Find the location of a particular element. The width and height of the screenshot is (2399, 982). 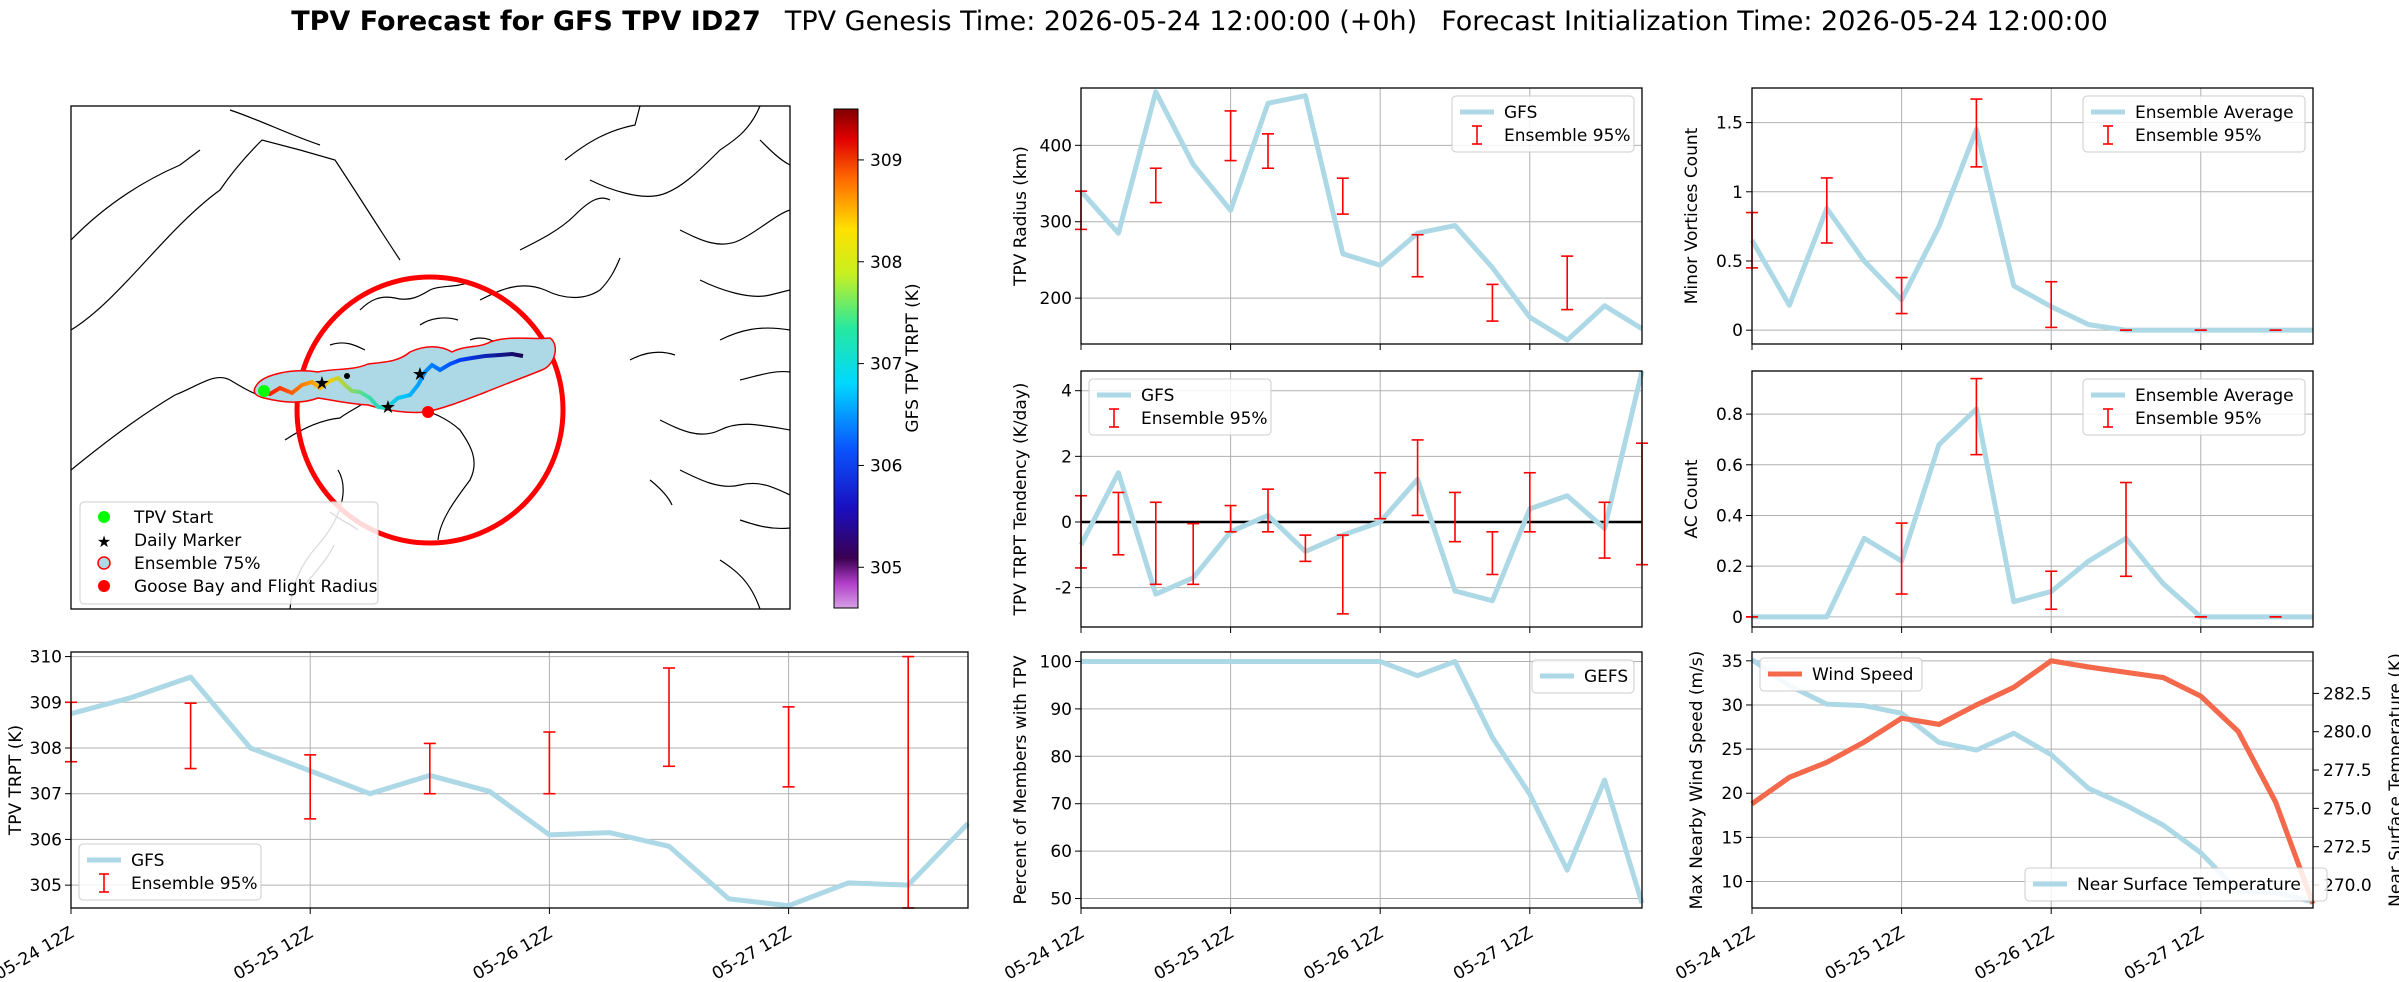

series-line-members is located at coordinates (1363, 781).